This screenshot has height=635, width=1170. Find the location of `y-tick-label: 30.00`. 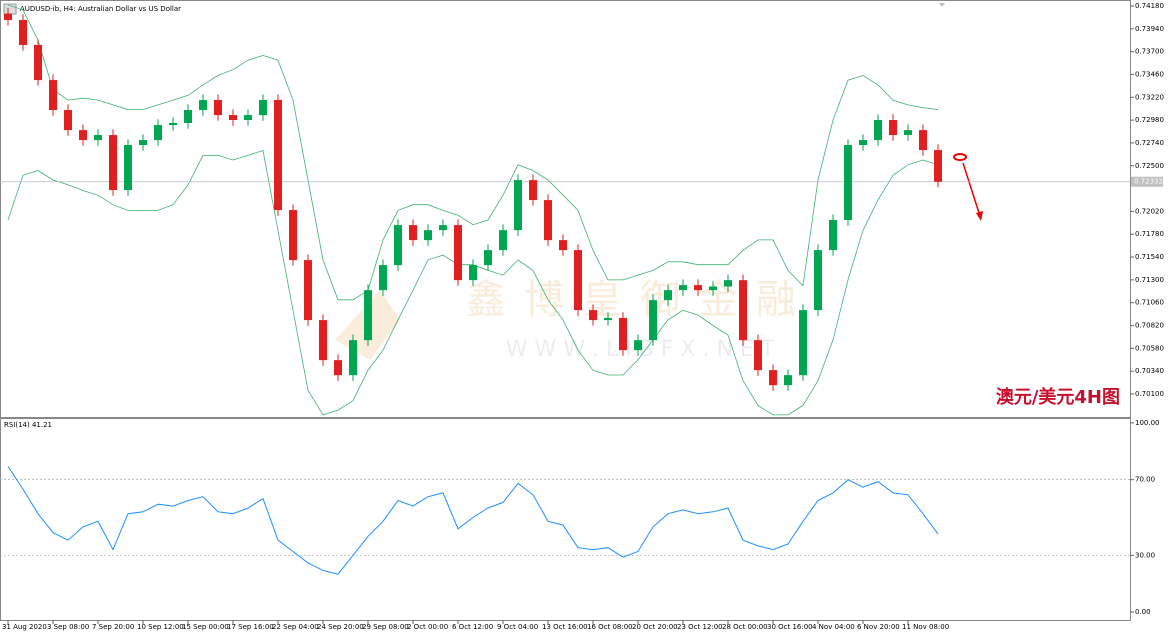

y-tick-label: 30.00 is located at coordinates (1145, 555).